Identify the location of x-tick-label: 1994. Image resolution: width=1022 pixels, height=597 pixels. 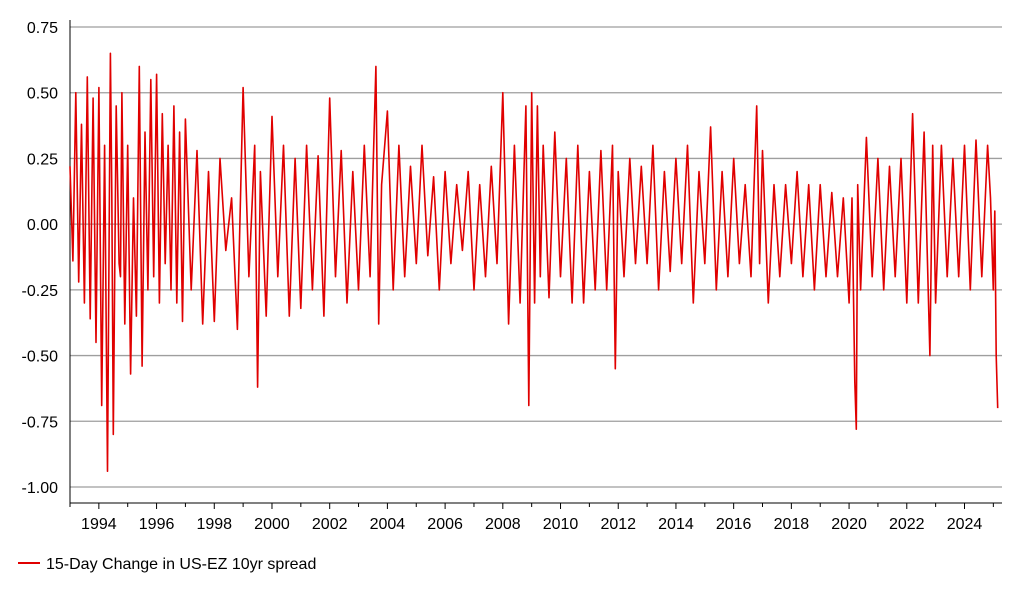
(99, 524).